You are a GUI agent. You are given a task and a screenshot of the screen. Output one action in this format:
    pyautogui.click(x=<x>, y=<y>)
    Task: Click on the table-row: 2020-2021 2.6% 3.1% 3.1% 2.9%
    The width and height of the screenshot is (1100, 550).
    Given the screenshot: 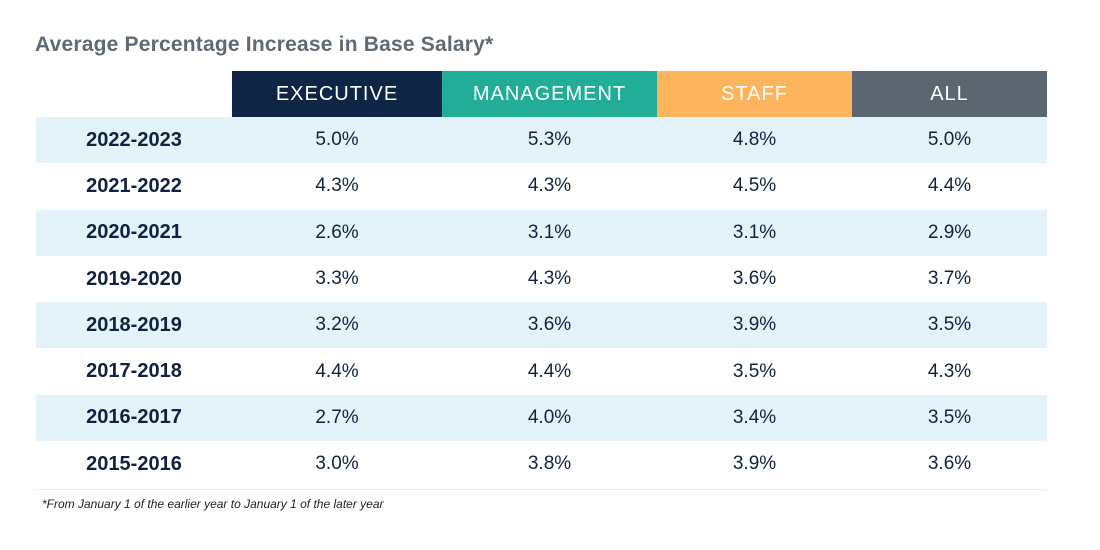 What is the action you would take?
    pyautogui.click(x=541, y=232)
    